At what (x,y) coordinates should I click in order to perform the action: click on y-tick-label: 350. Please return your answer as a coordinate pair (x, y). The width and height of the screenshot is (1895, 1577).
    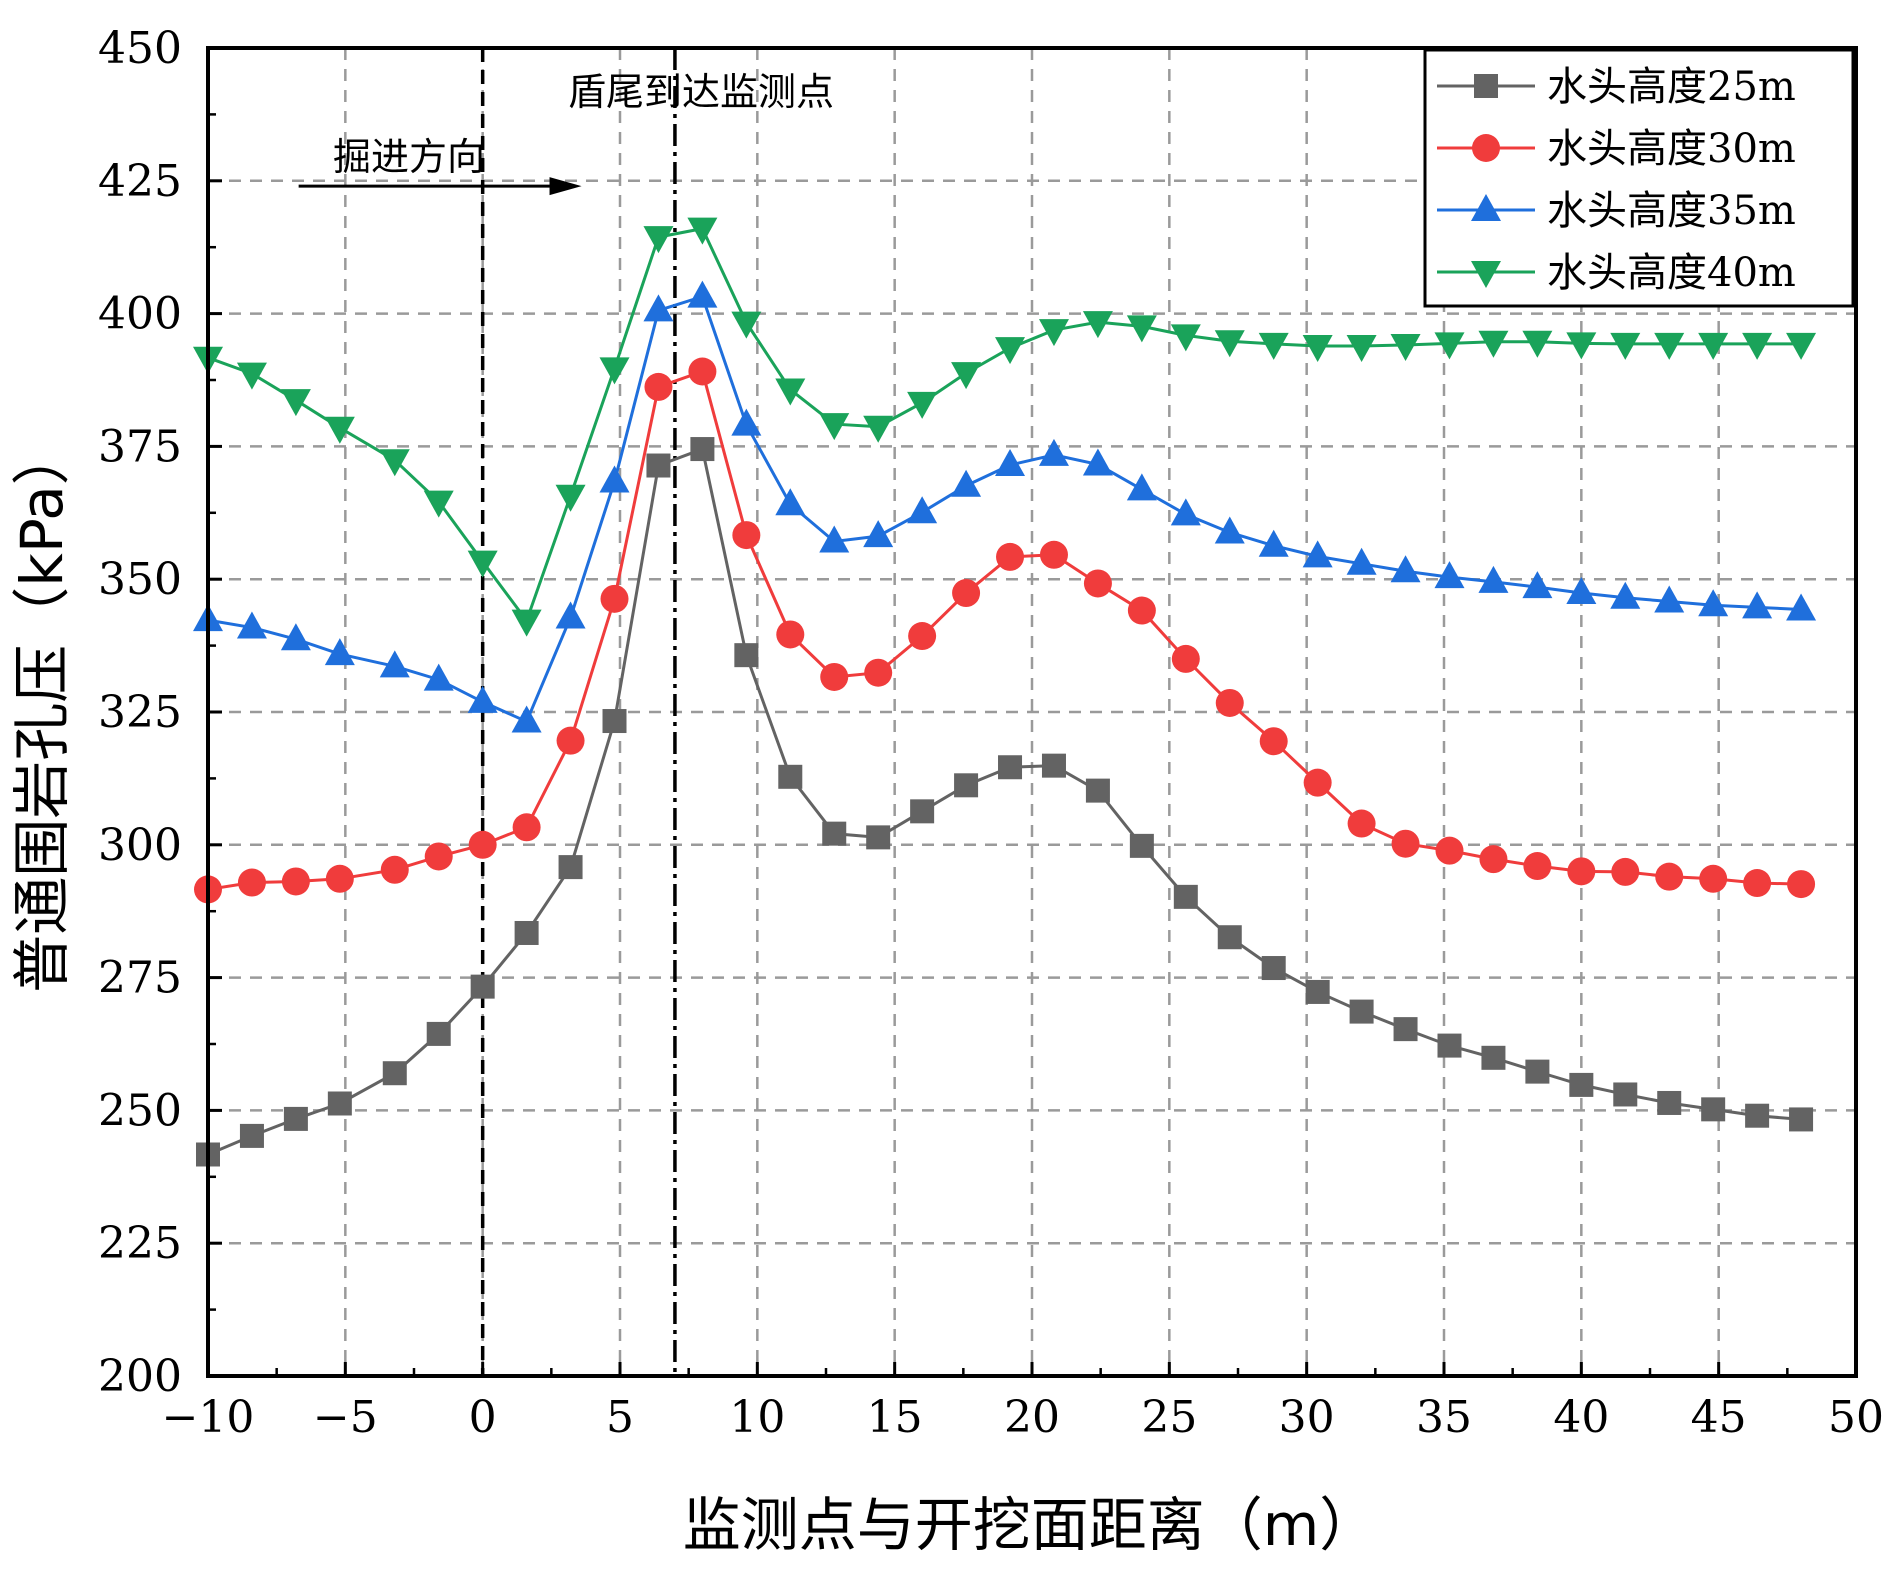
    Looking at the image, I should click on (140, 579).